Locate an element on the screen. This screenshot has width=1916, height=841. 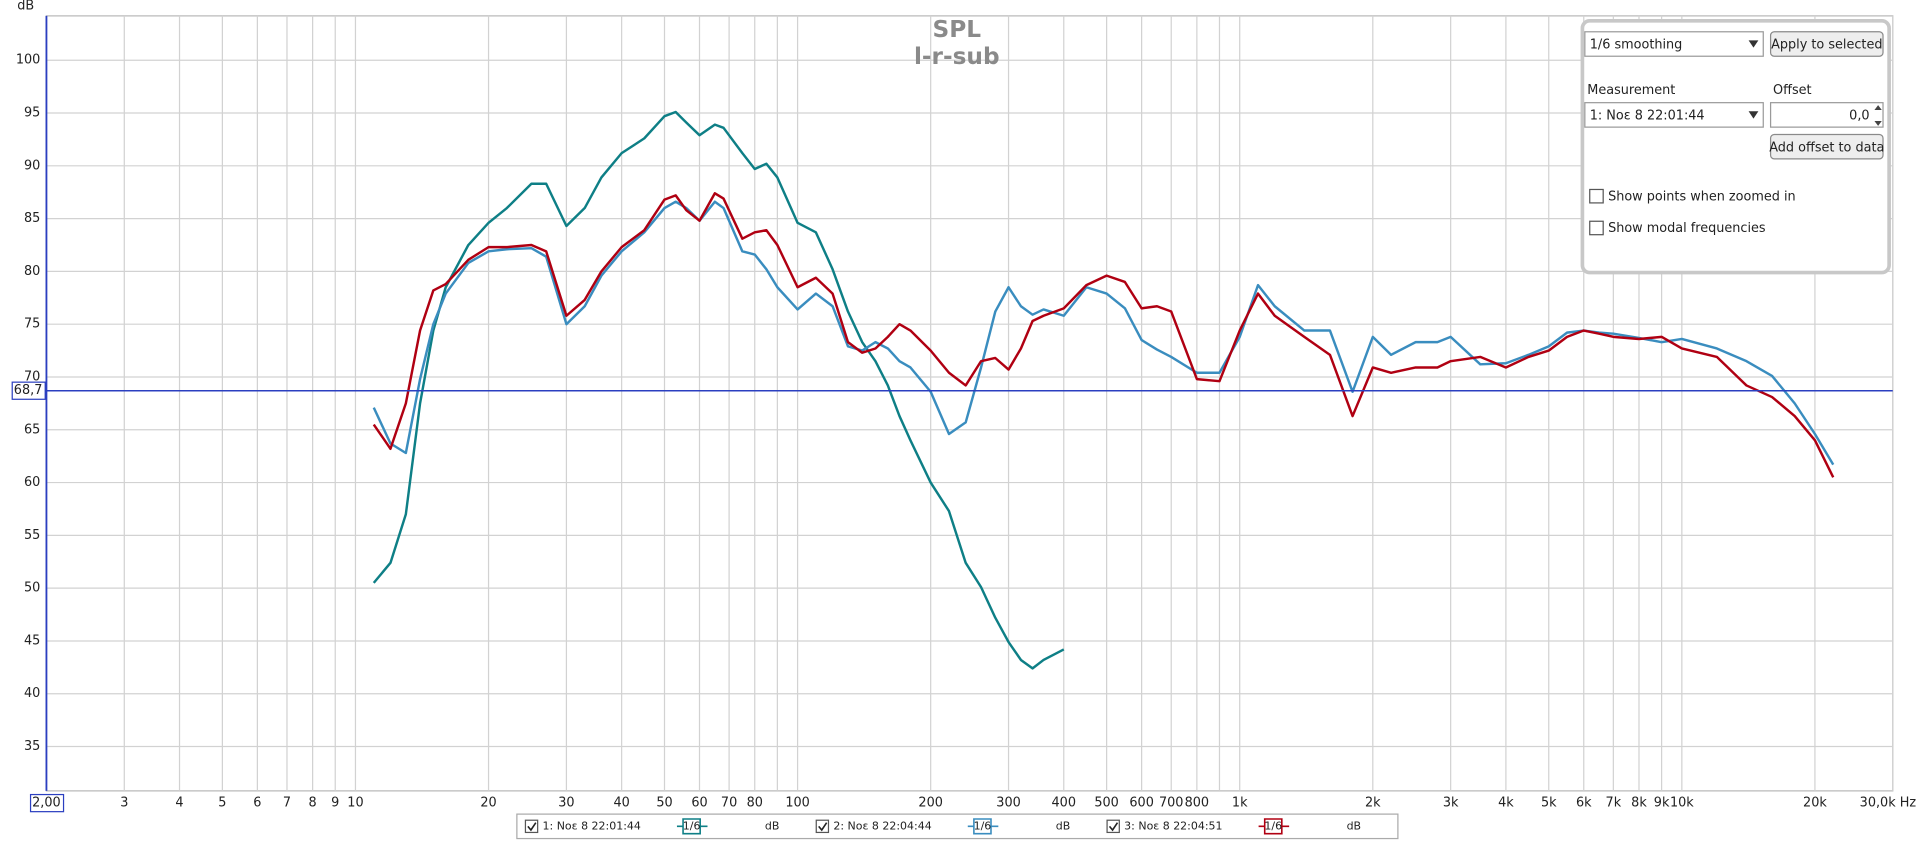
apply-label: Apply to selected is located at coordinates (1826, 45).